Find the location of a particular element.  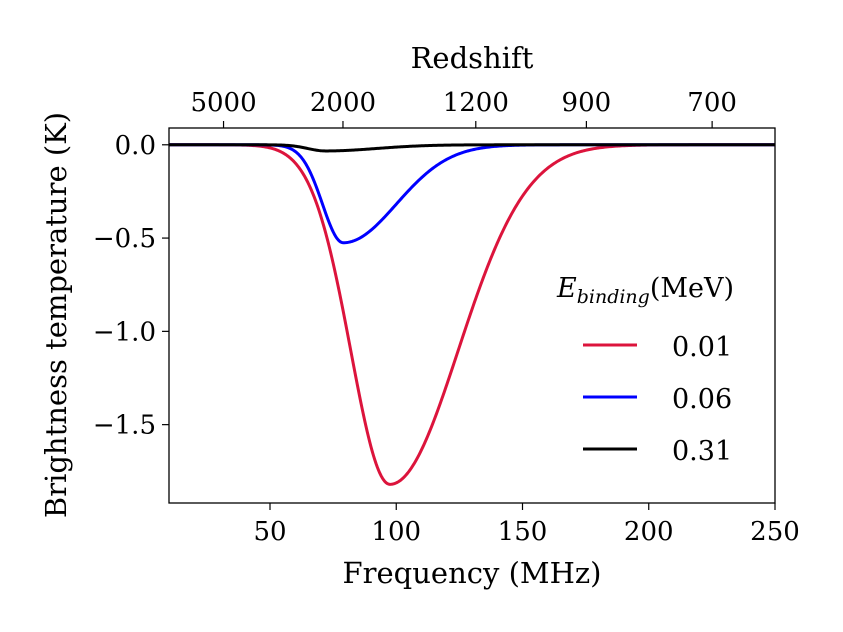

bottom-axis: 50 100 150 200 250 is located at coordinates (526, 525).